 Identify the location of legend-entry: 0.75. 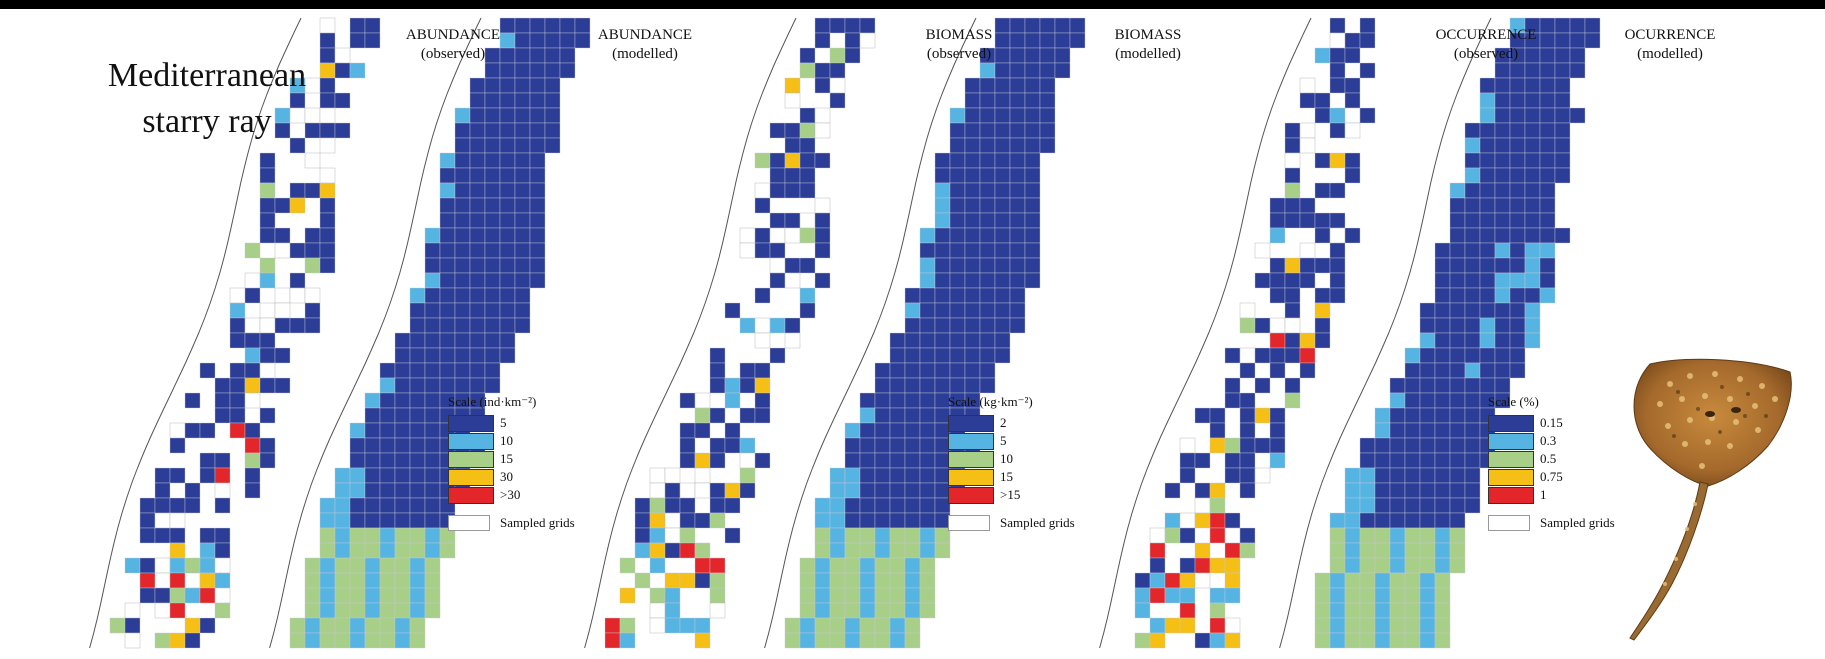
(1551, 477).